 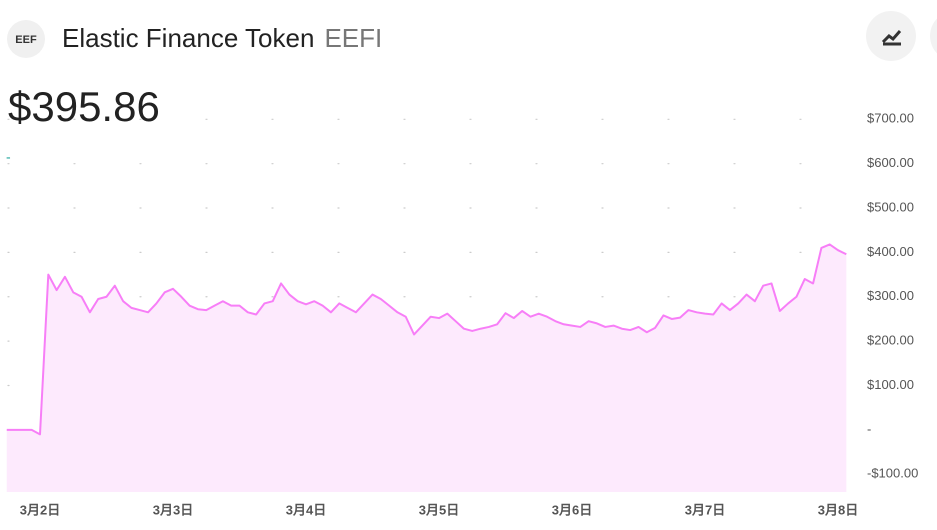 What do you see at coordinates (306, 509) in the screenshot?
I see `x-tick-label: 3月4日` at bounding box center [306, 509].